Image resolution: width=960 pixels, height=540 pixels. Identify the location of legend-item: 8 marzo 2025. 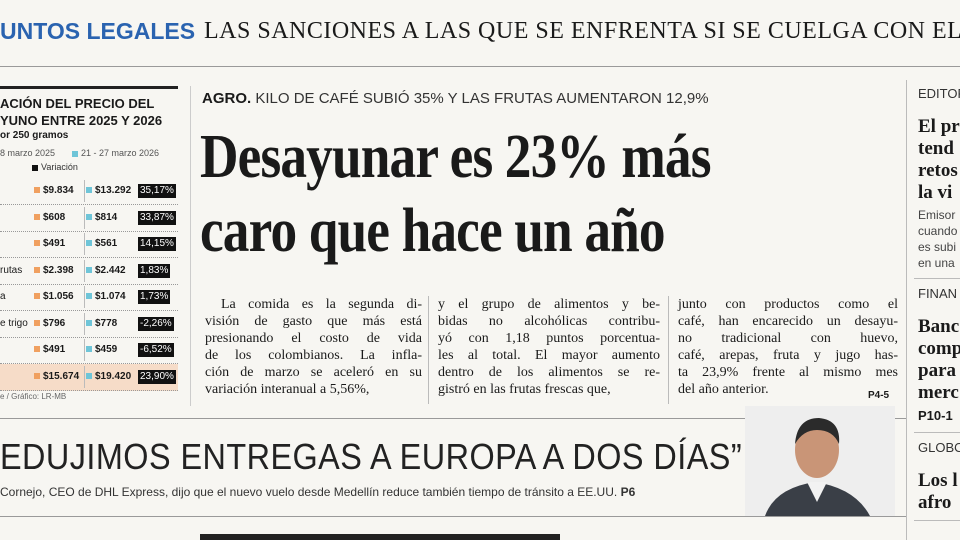
(28, 153).